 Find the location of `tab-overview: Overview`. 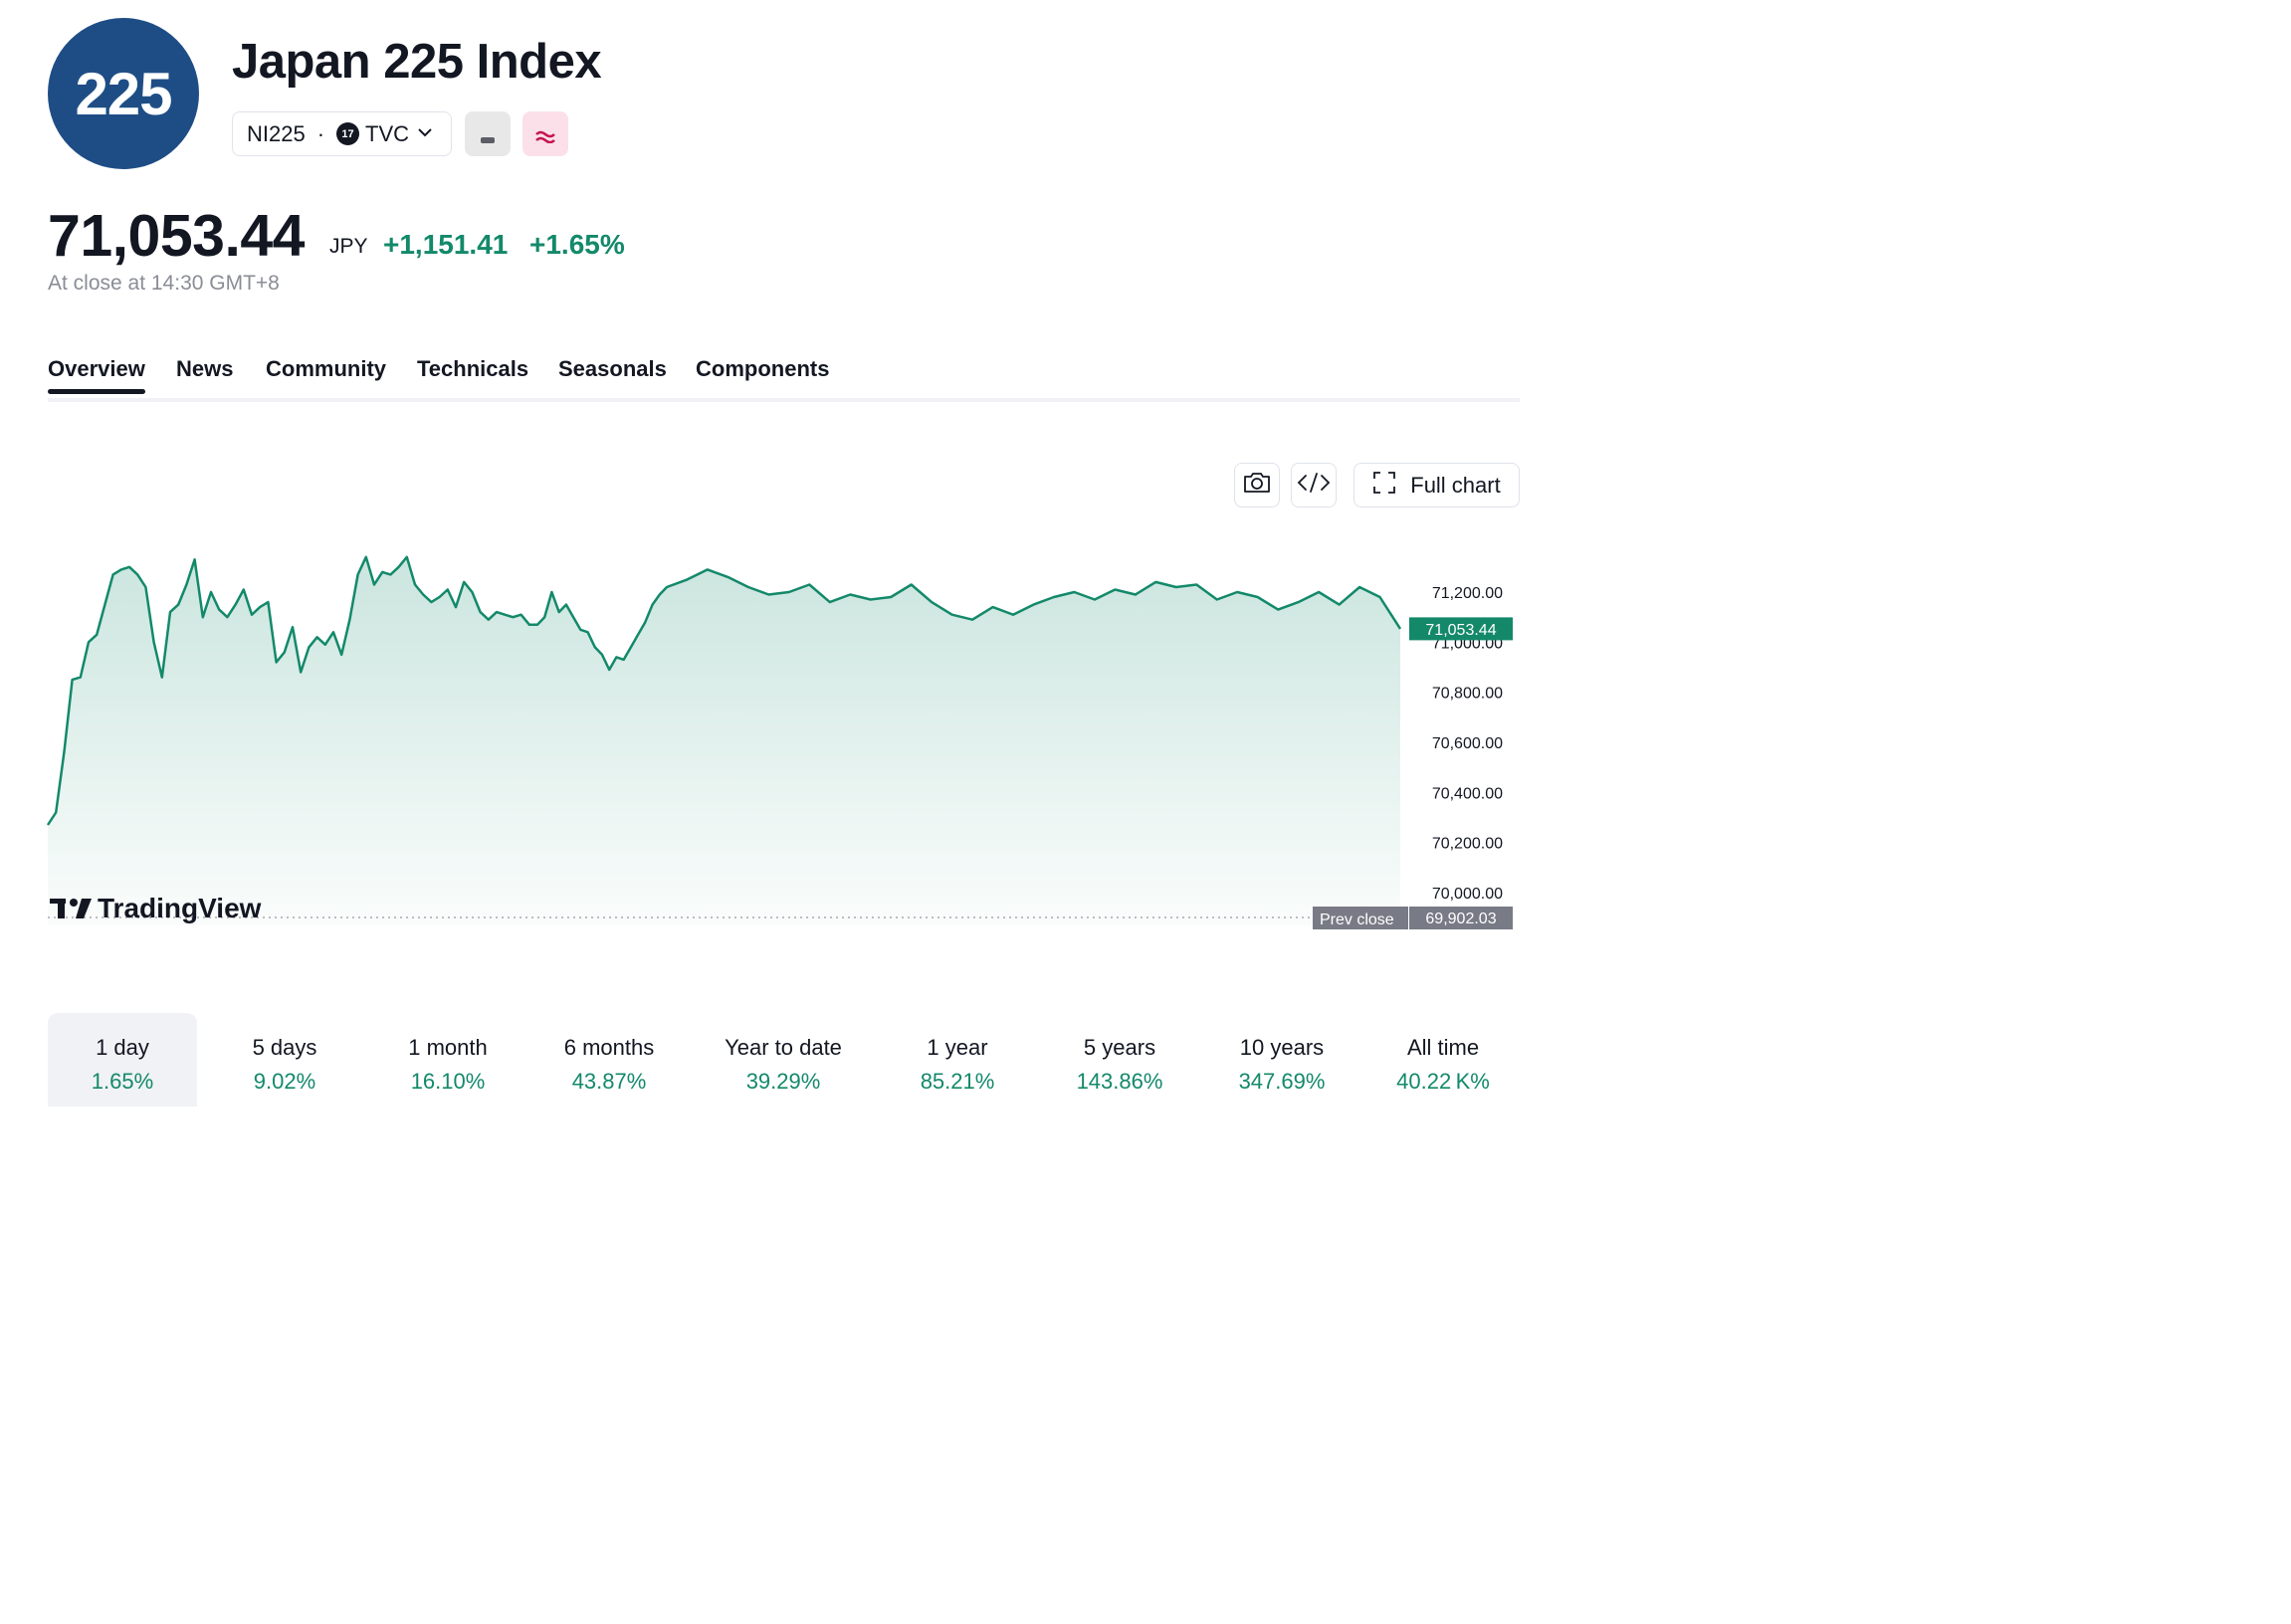

tab-overview: Overview is located at coordinates (96, 375).